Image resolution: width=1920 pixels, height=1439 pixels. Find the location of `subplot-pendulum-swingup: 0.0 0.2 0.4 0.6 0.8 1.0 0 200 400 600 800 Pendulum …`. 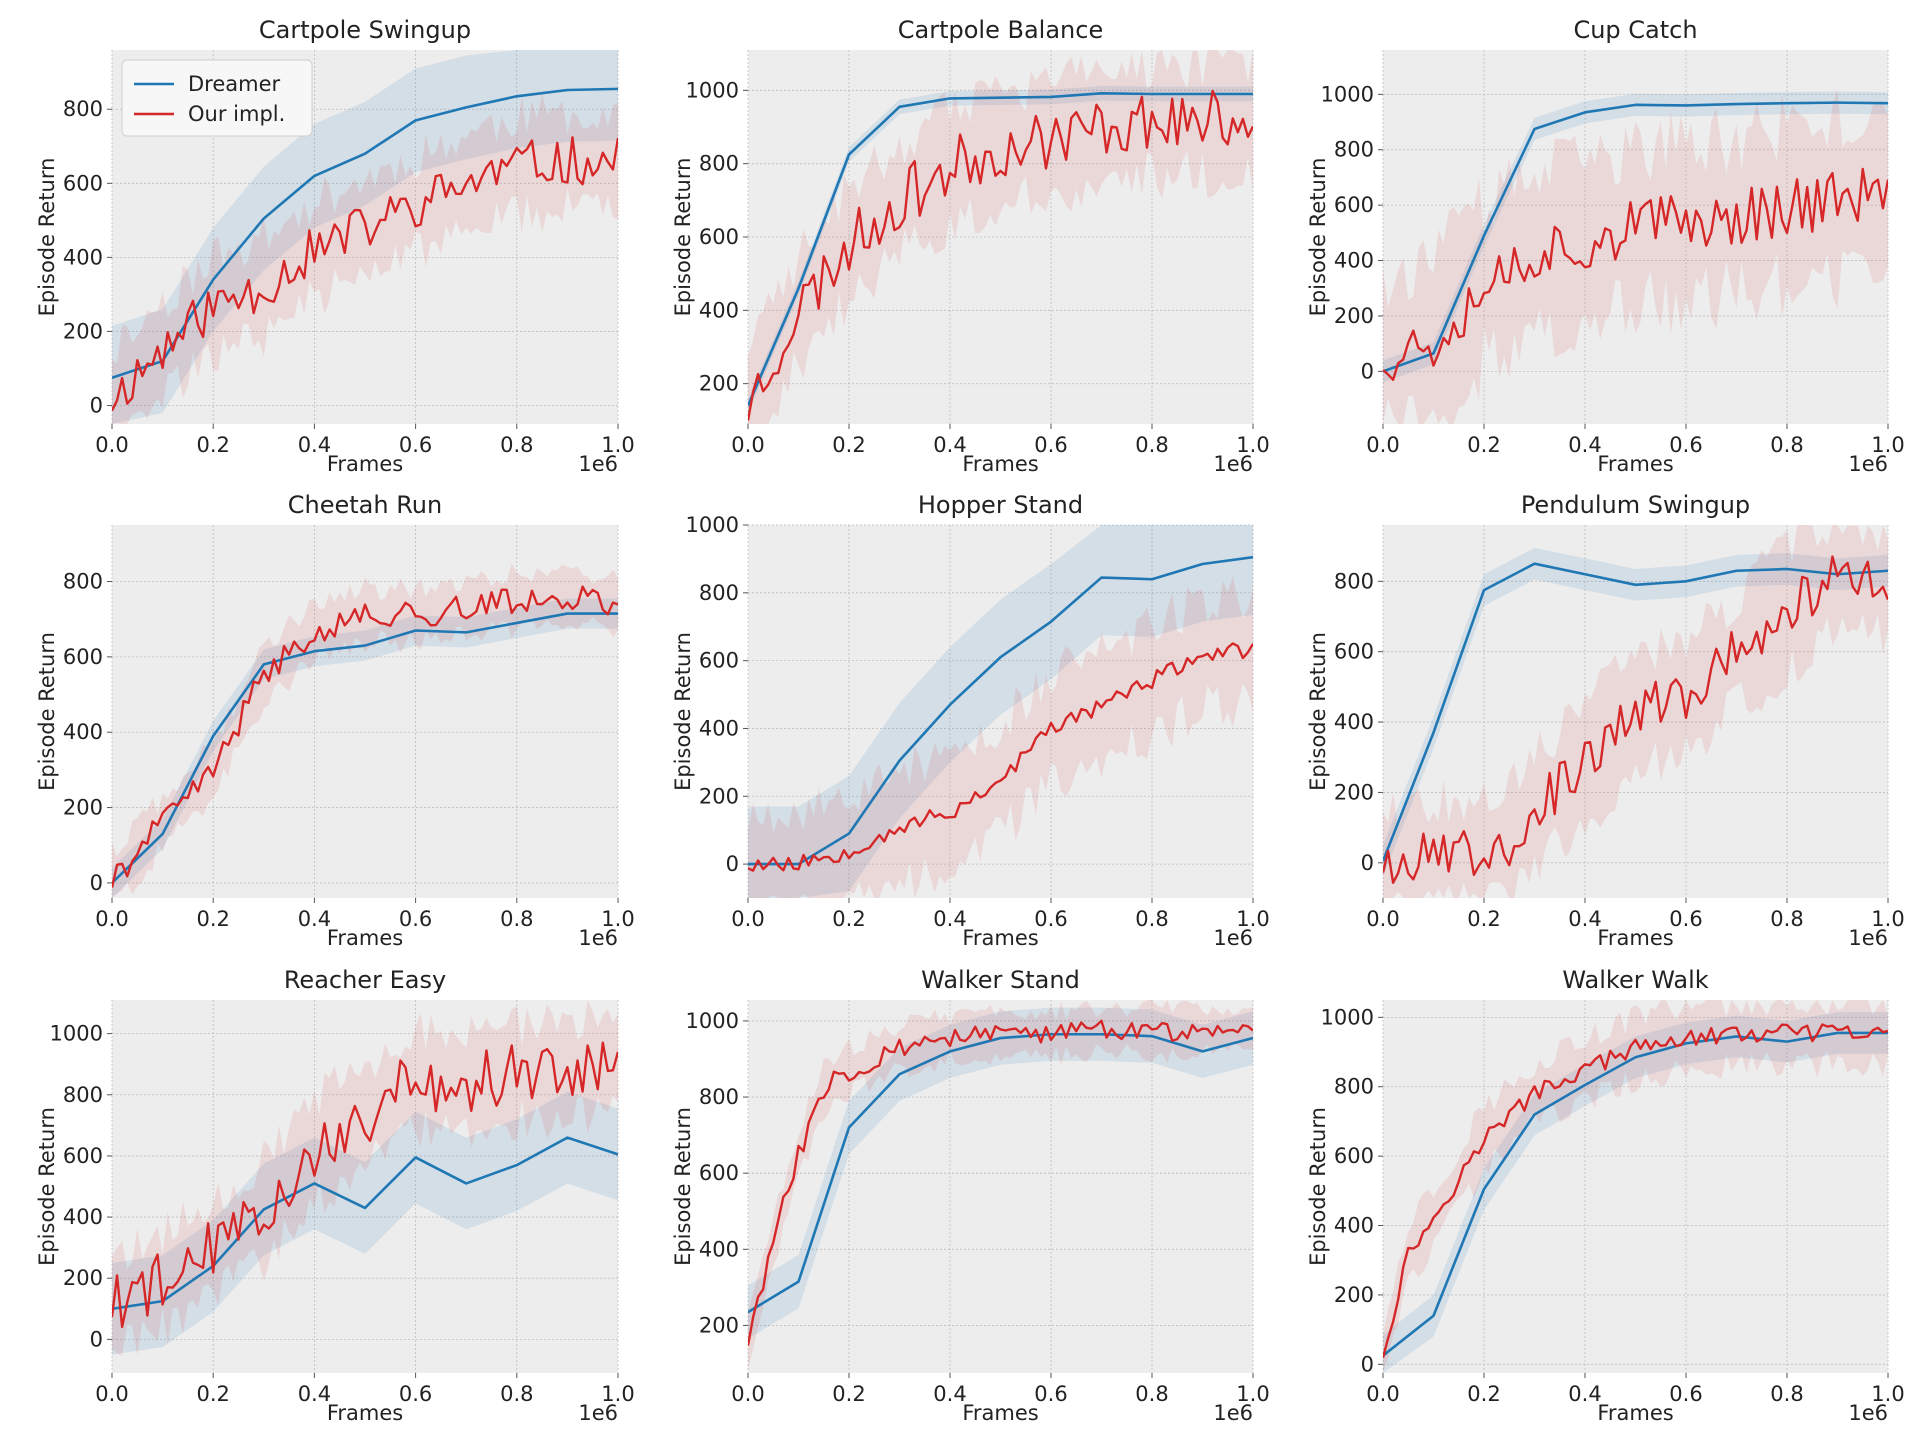

subplot-pendulum-swingup: 0.0 0.2 0.4 0.6 0.8 1.0 0 200 400 600 800 Pendulum … is located at coordinates (1605, 720).